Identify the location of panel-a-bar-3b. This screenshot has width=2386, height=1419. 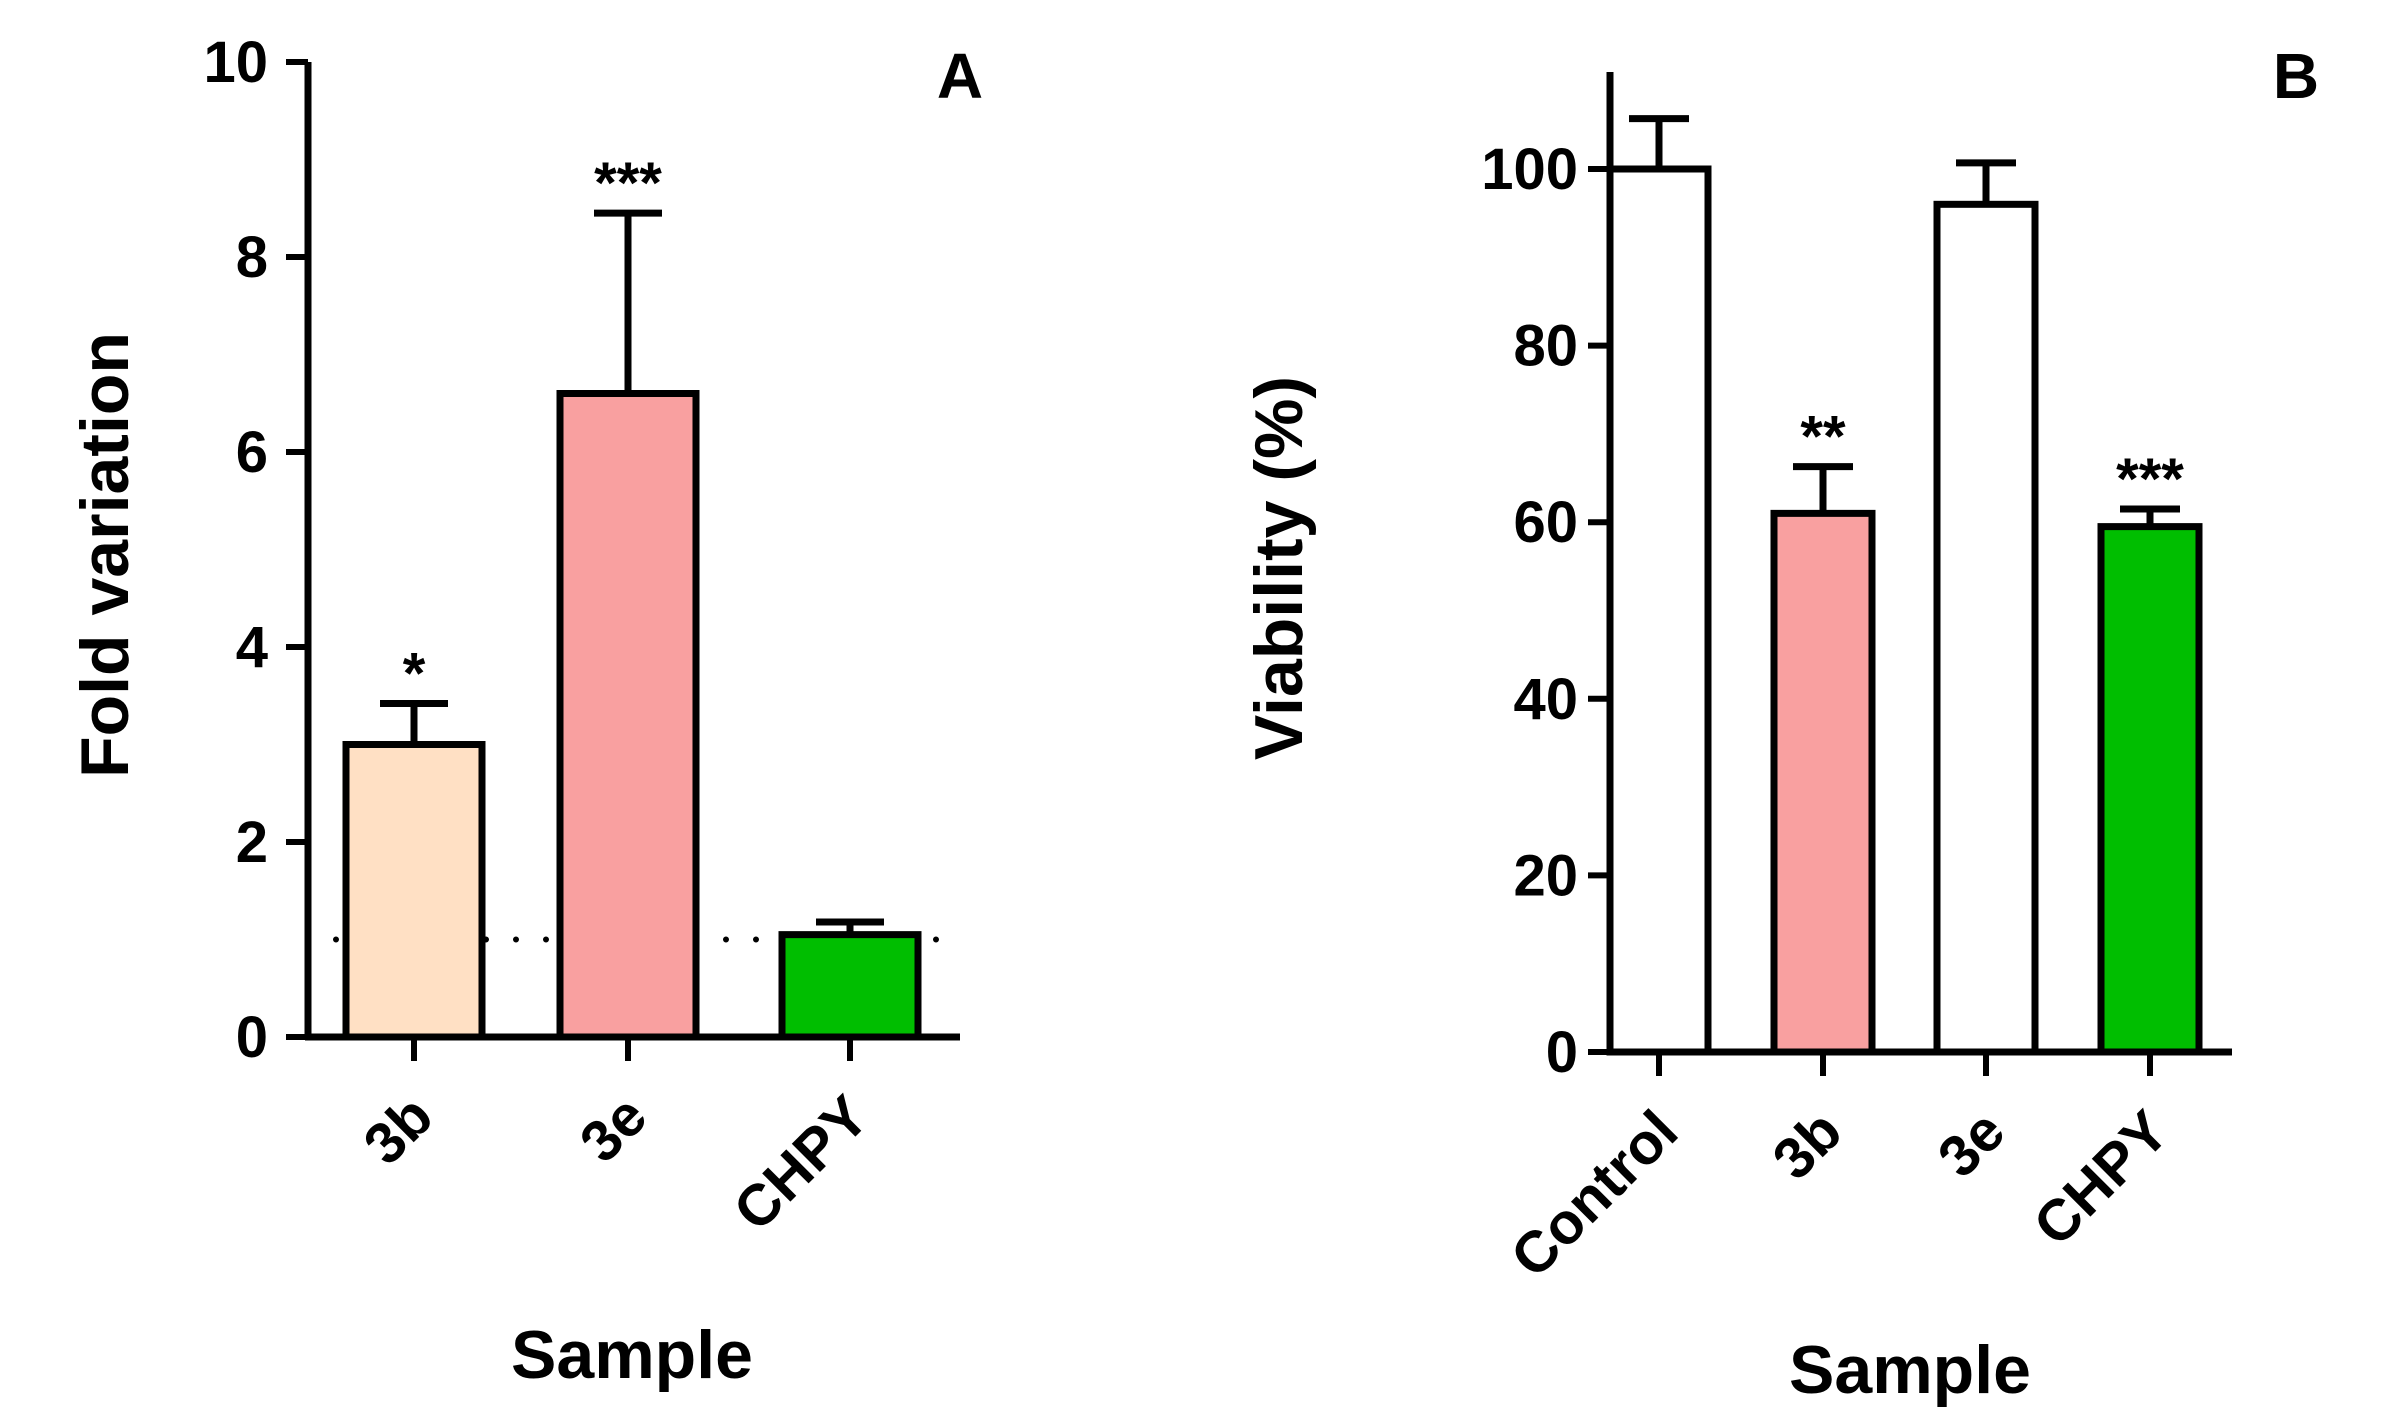
(414, 891).